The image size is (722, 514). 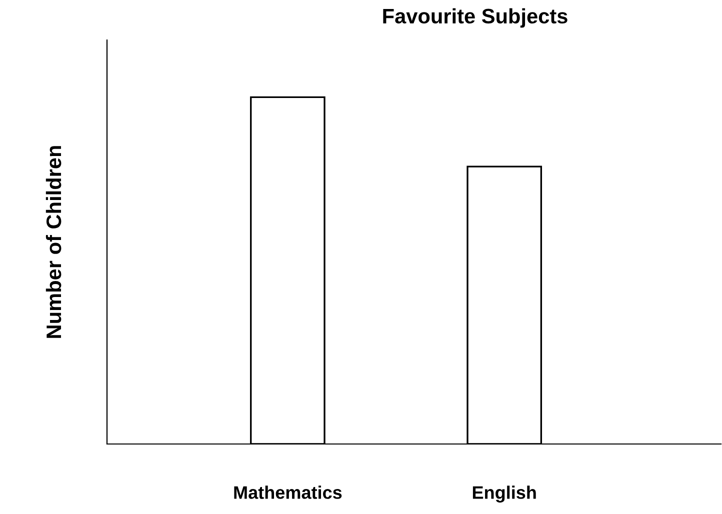 What do you see at coordinates (475, 18) in the screenshot?
I see `chart-title: Favourite Subjects` at bounding box center [475, 18].